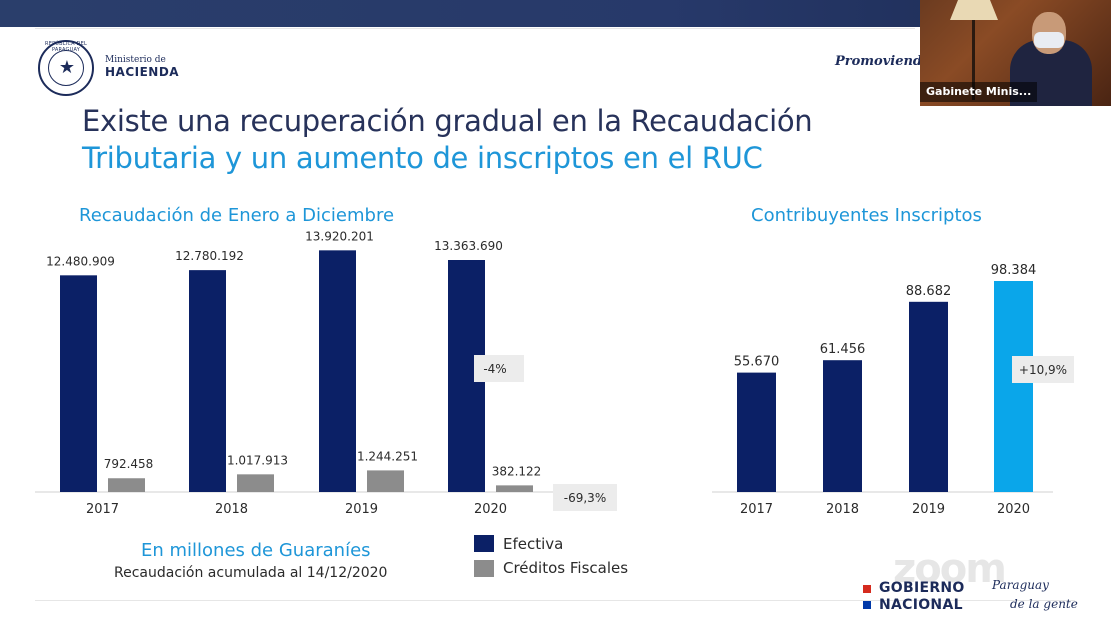 This screenshot has width=1111, height=618. Describe the element at coordinates (337, 371) in the screenshot. I see `bar-efectiva-2019` at that location.